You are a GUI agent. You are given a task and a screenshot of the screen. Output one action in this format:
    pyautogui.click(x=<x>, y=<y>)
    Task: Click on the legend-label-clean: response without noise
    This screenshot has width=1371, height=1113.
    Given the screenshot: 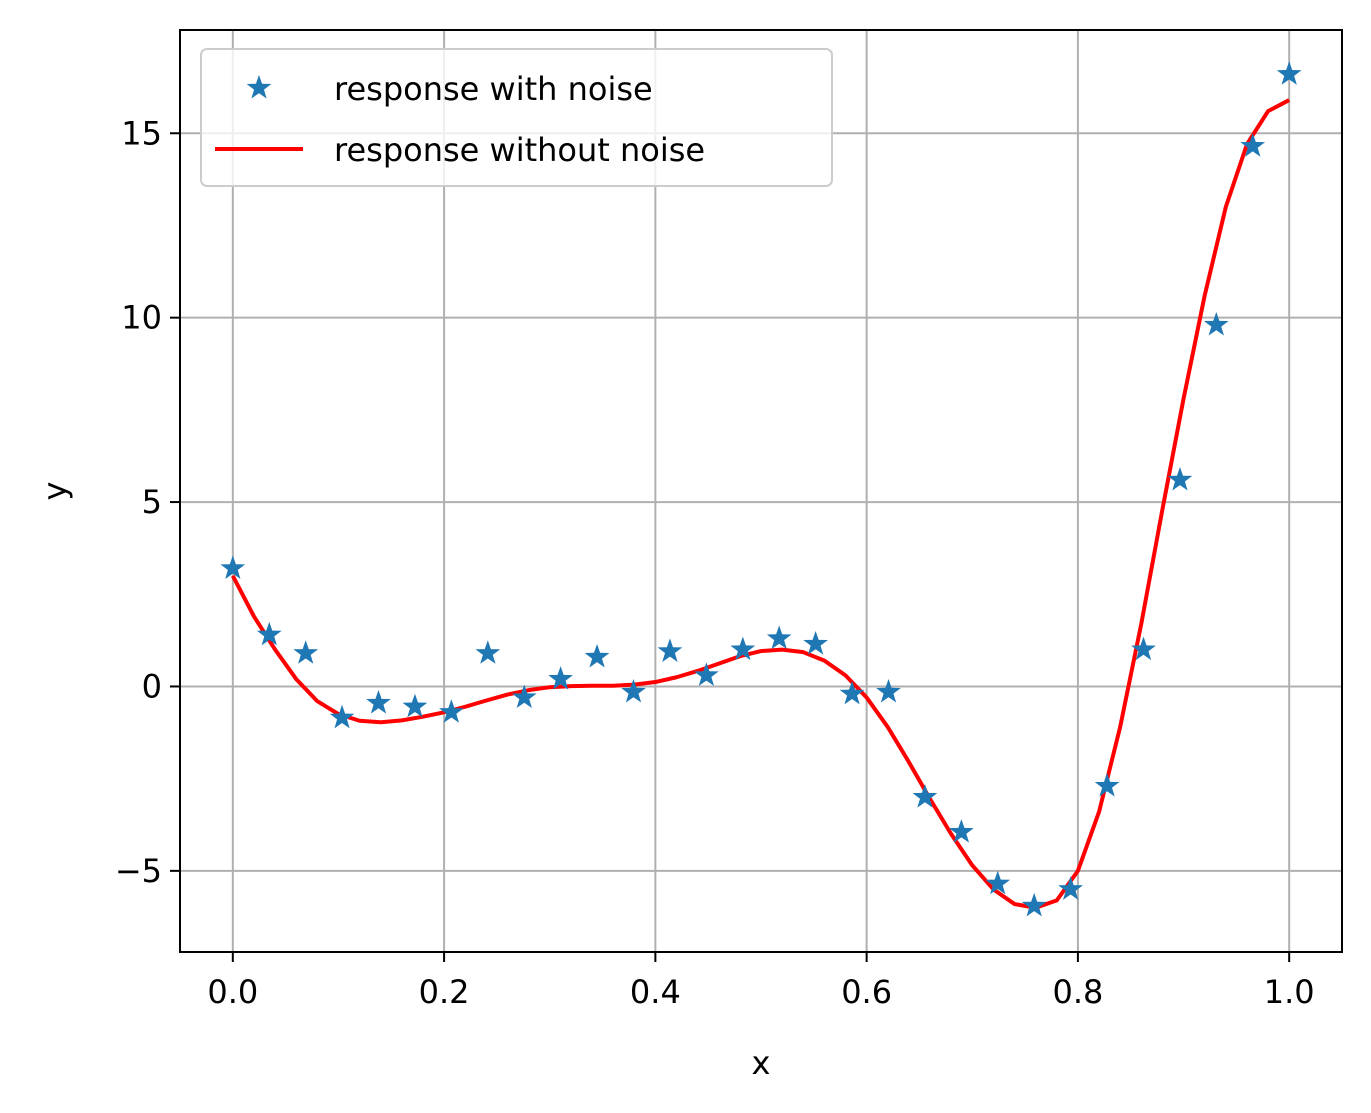 What is the action you would take?
    pyautogui.click(x=519, y=150)
    